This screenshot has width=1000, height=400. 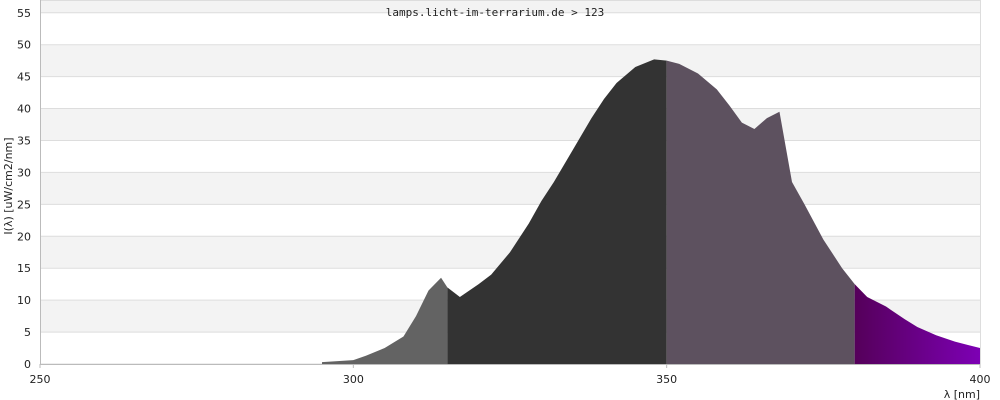 What do you see at coordinates (24, 172) in the screenshot?
I see `y-tick-label: 30` at bounding box center [24, 172].